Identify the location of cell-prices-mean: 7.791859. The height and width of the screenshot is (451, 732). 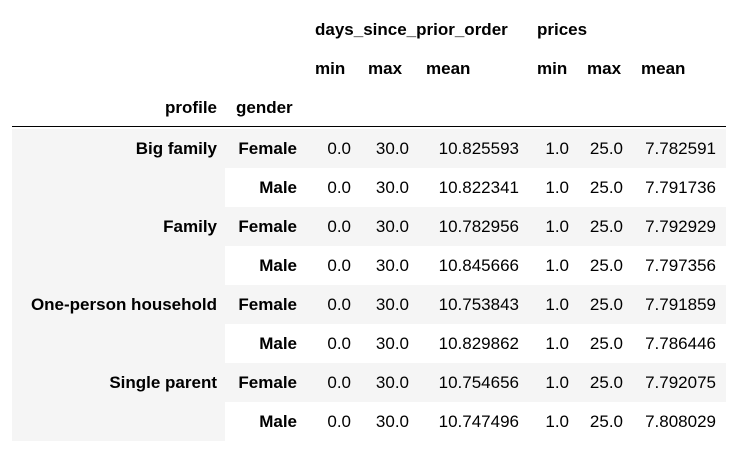
(680, 304).